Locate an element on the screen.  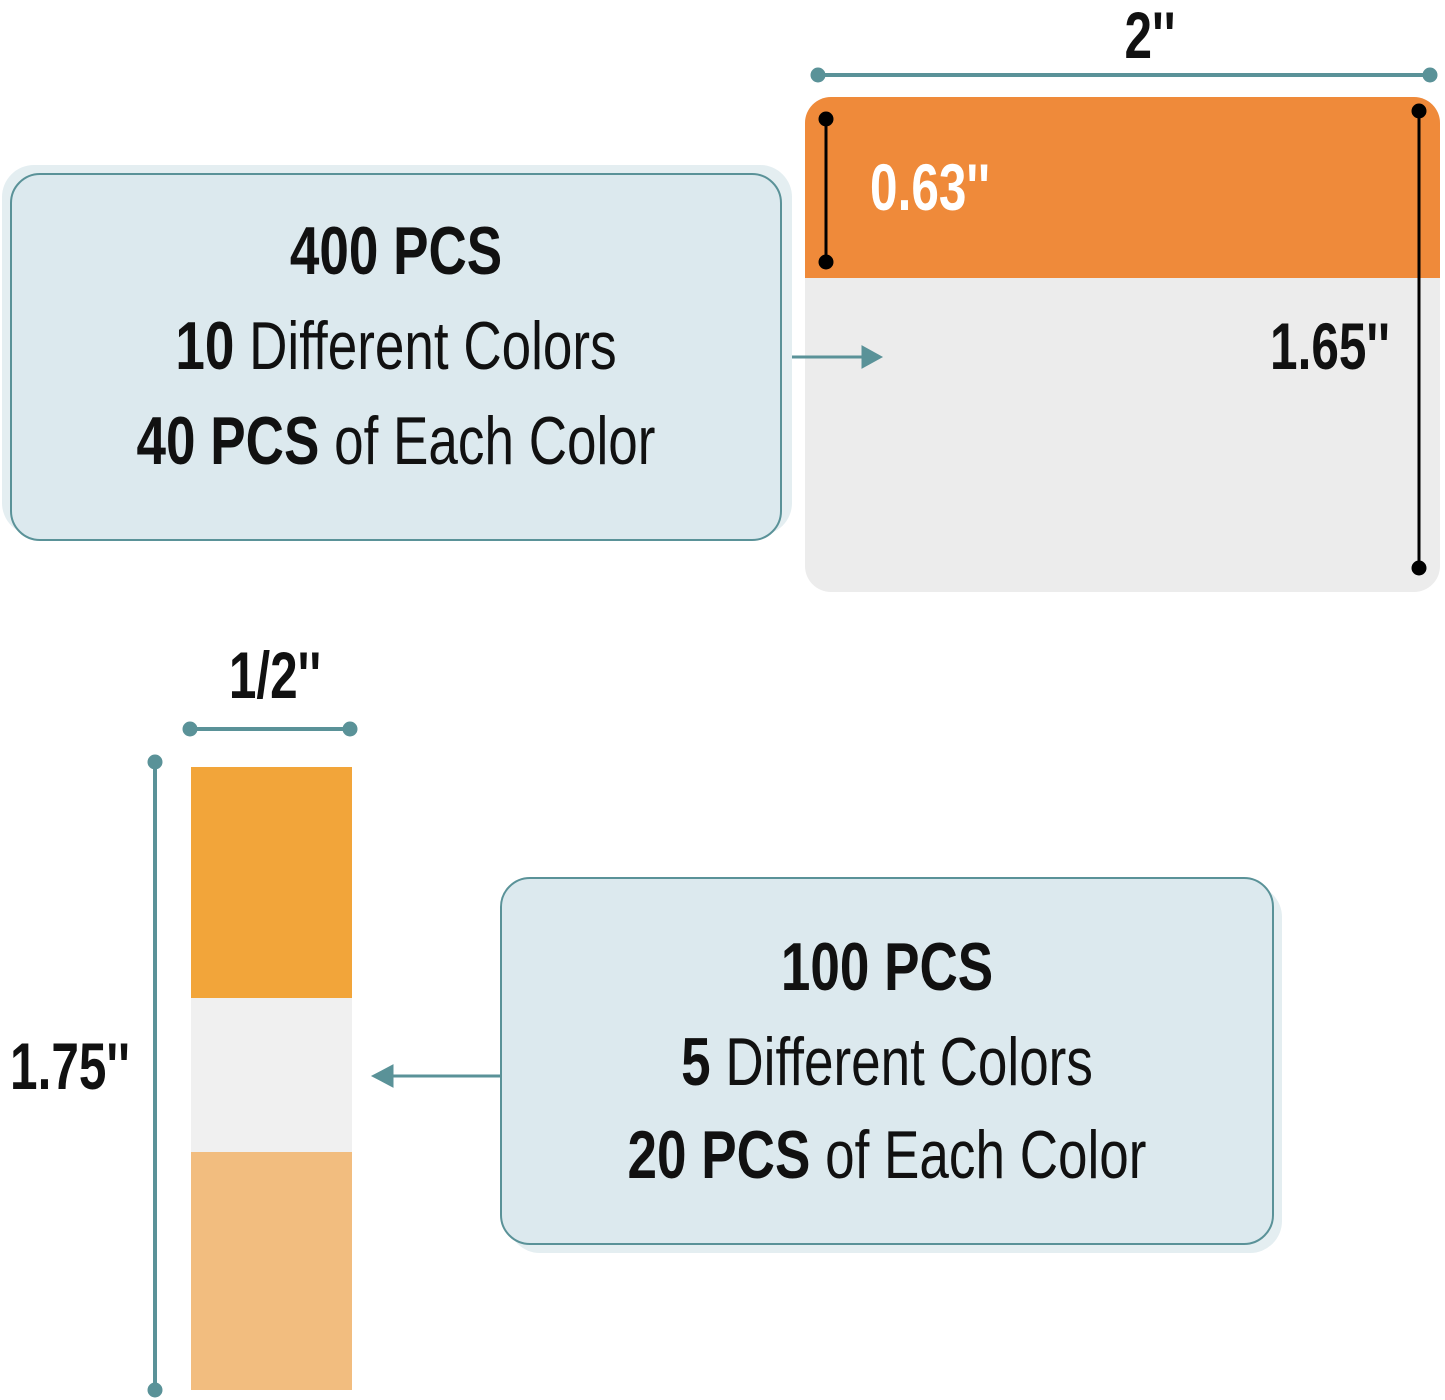
large-tab-color-band is located at coordinates (1122, 187).